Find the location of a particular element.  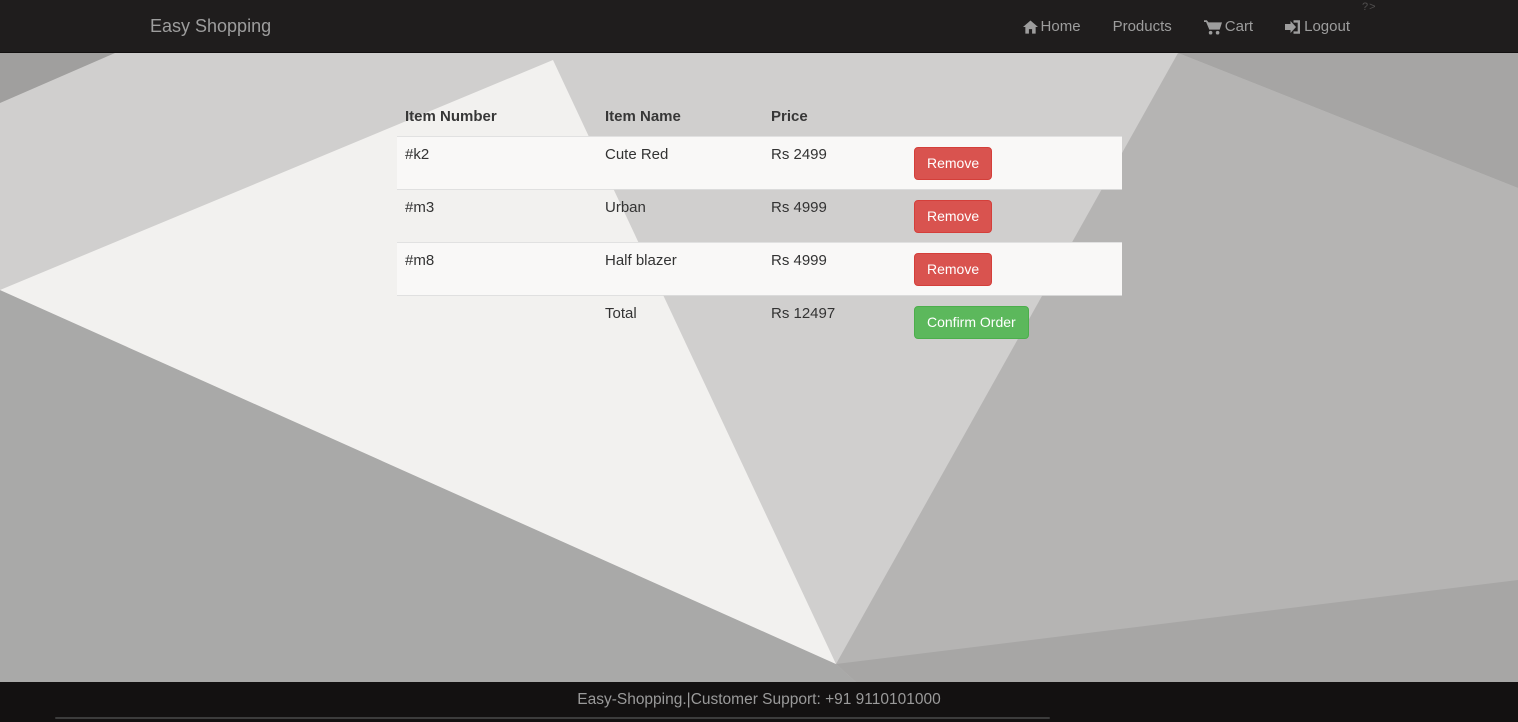

logout-icon is located at coordinates (1293, 27).